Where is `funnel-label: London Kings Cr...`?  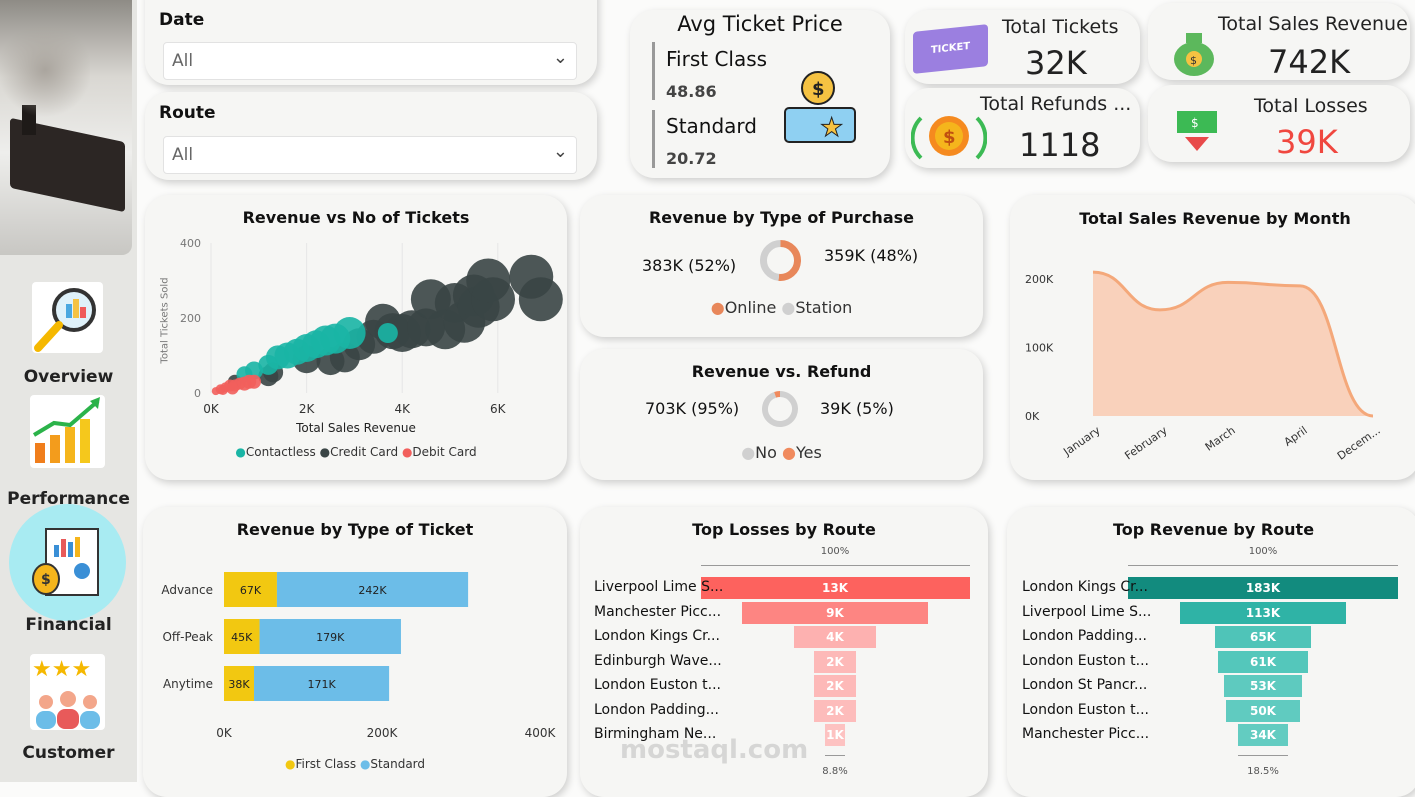 funnel-label: London Kings Cr... is located at coordinates (1085, 587).